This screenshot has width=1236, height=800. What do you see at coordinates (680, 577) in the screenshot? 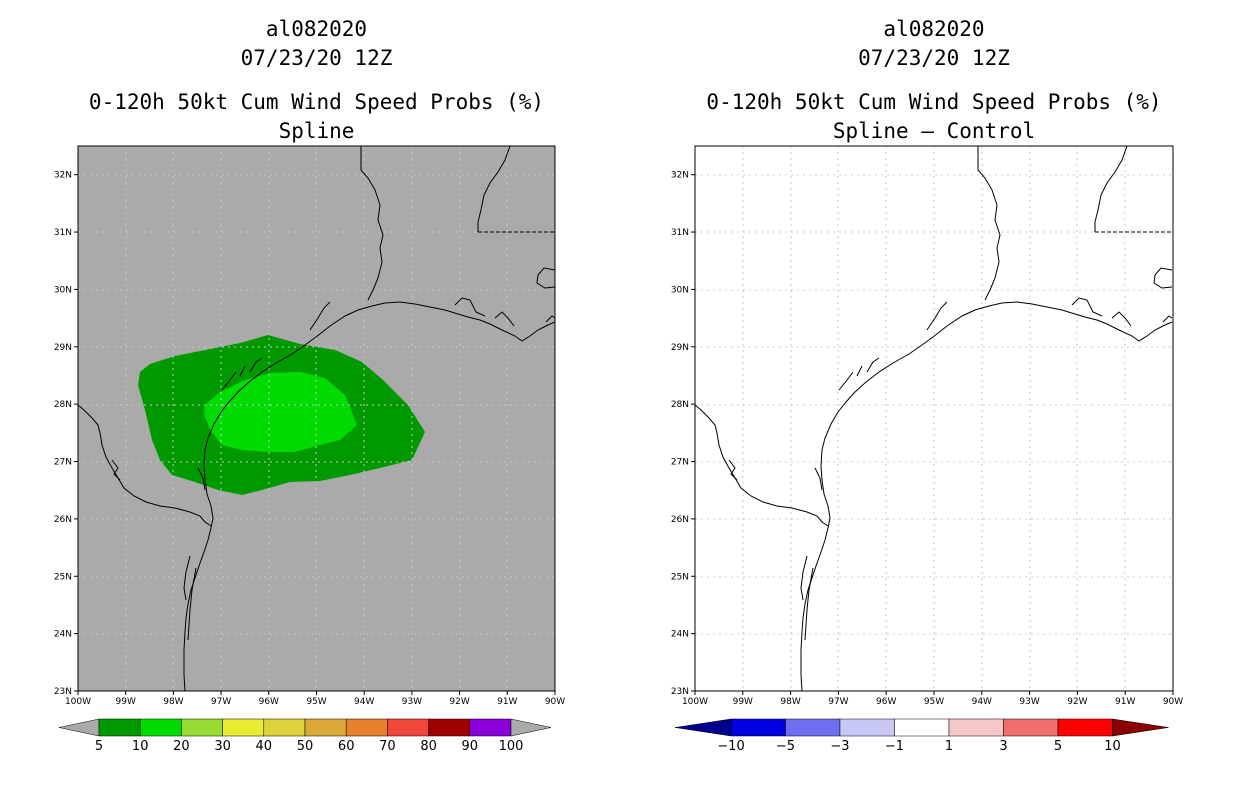
I see `right-lat-label: 25N` at bounding box center [680, 577].